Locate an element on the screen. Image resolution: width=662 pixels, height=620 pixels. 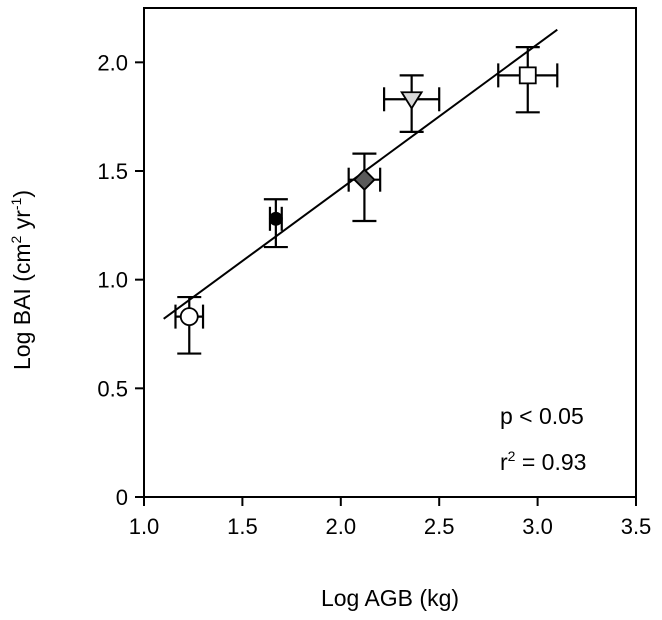
x-tick-label: 2.0 is located at coordinates (341, 526).